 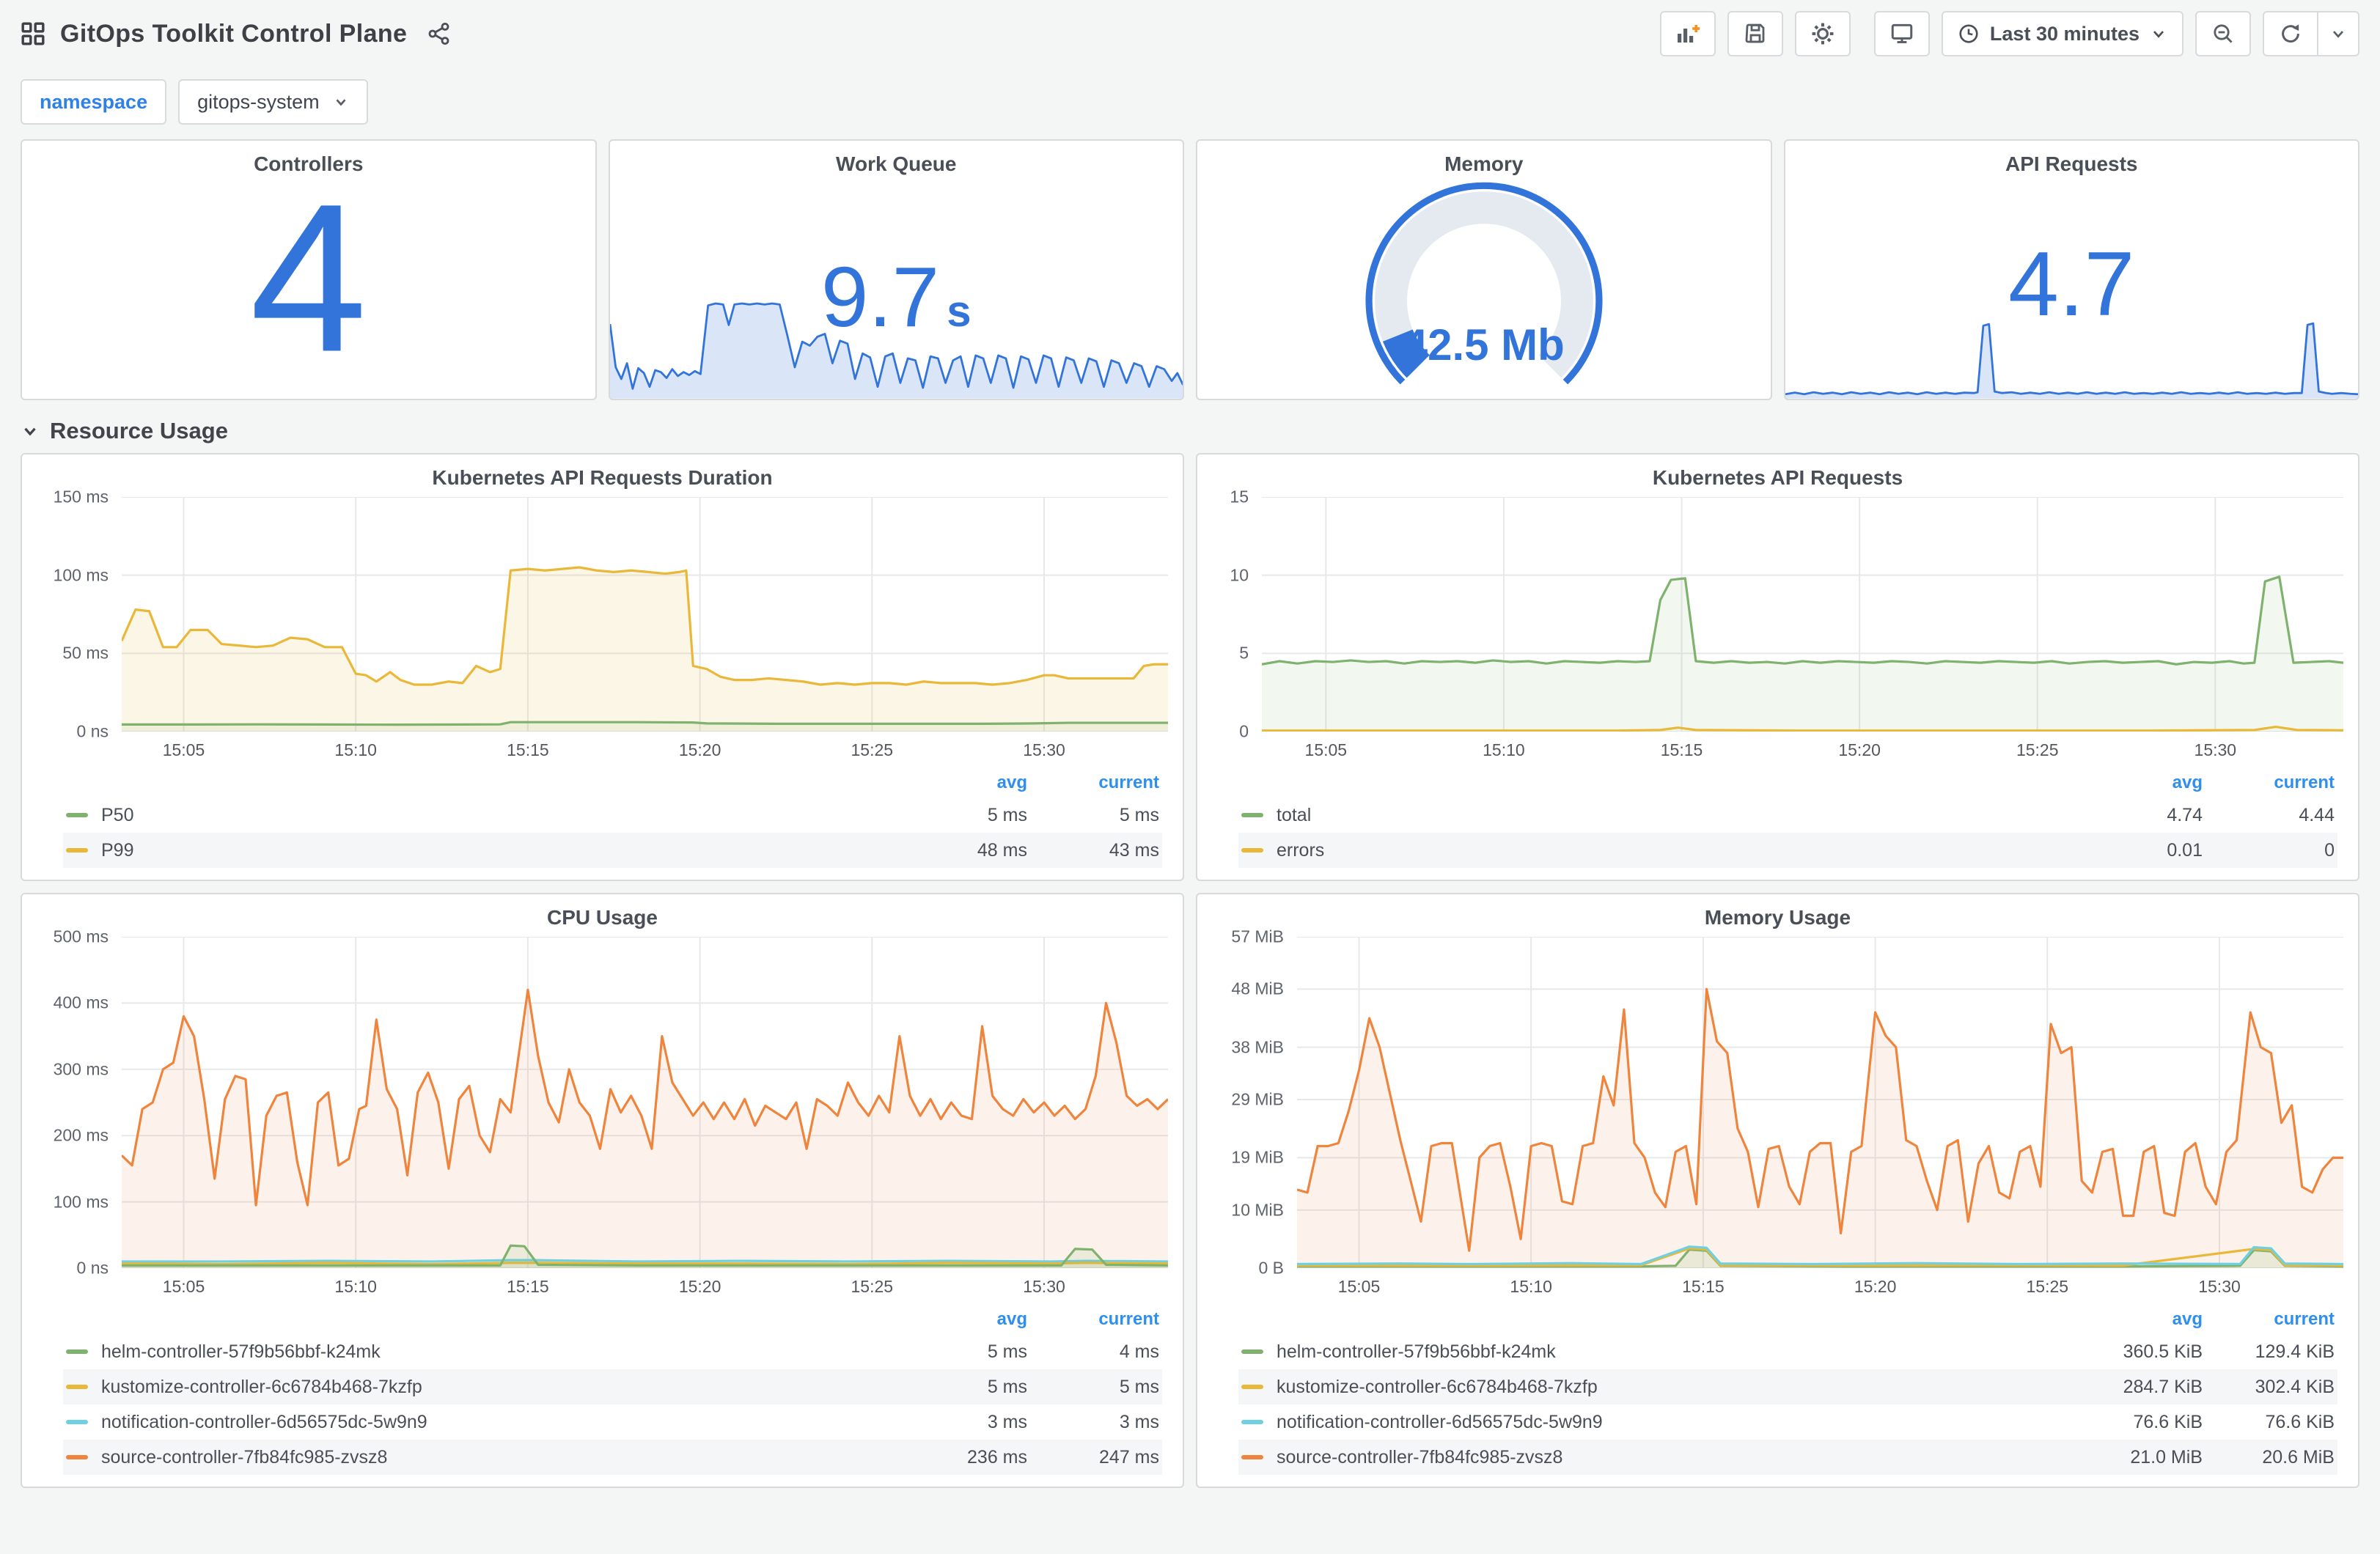 What do you see at coordinates (1239, 575) in the screenshot?
I see `y-tick-label: 10` at bounding box center [1239, 575].